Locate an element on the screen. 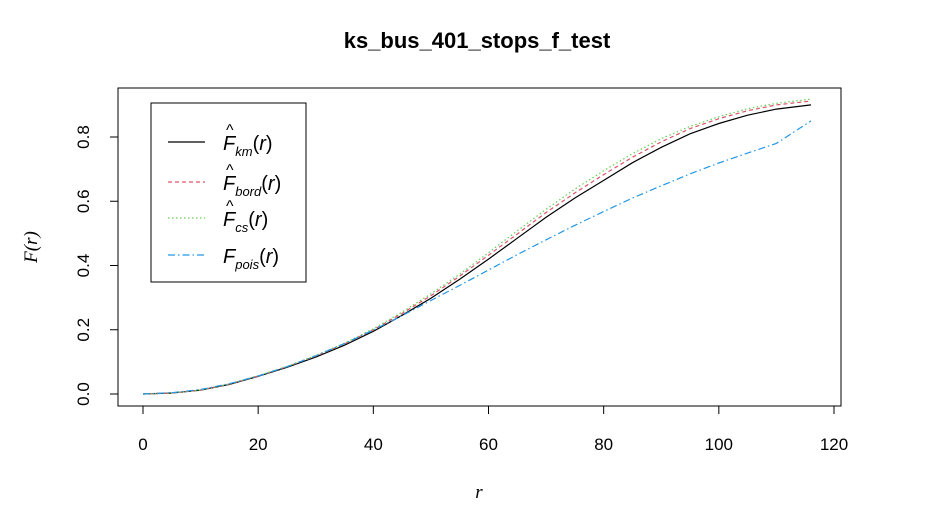 This screenshot has width=939, height=514. x-tick-label: 80 is located at coordinates (603, 444).